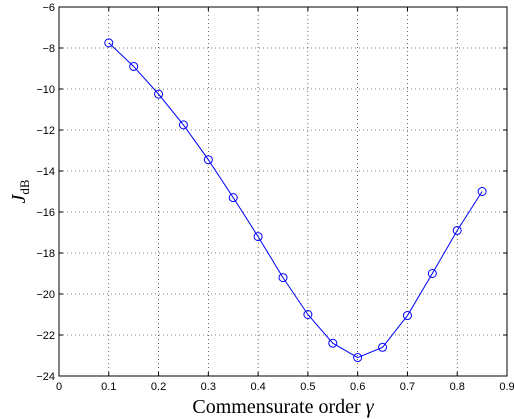 The height and width of the screenshot is (419, 514). What do you see at coordinates (48, 8) in the screenshot?
I see `y-tick-label: −6` at bounding box center [48, 8].